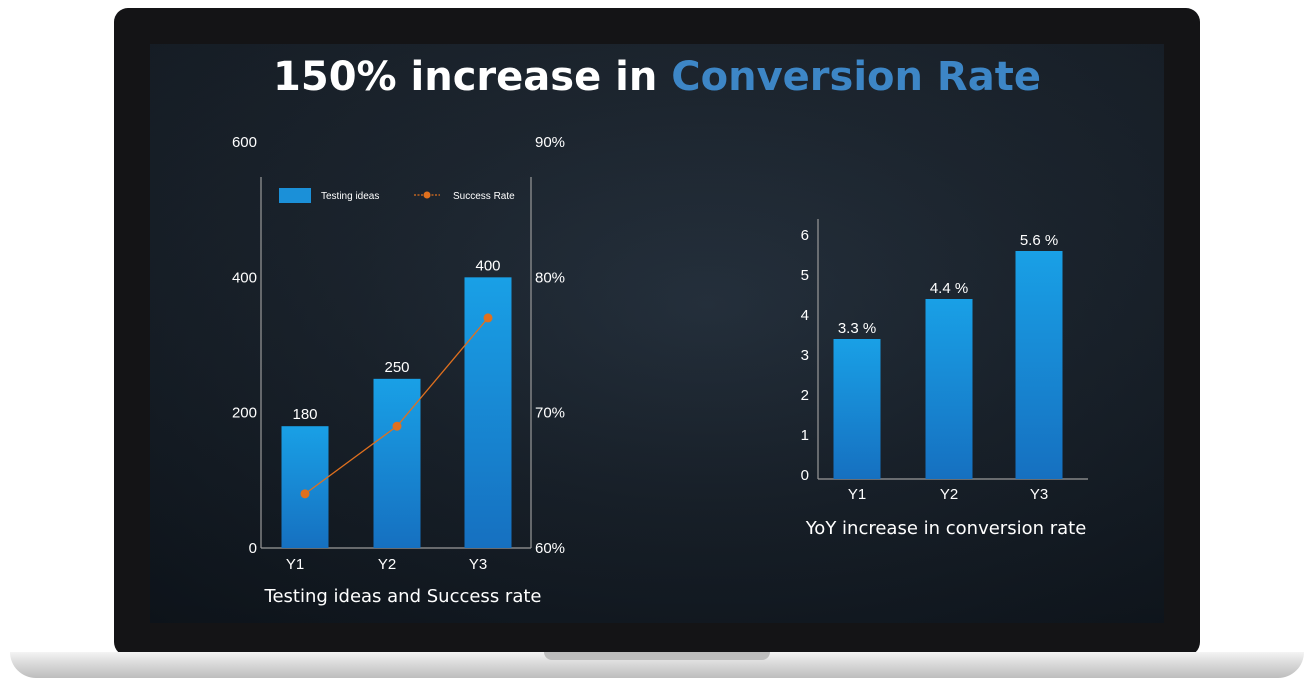  I want to click on chart2-caption: YoY increase in conversion rate, so click(946, 528).